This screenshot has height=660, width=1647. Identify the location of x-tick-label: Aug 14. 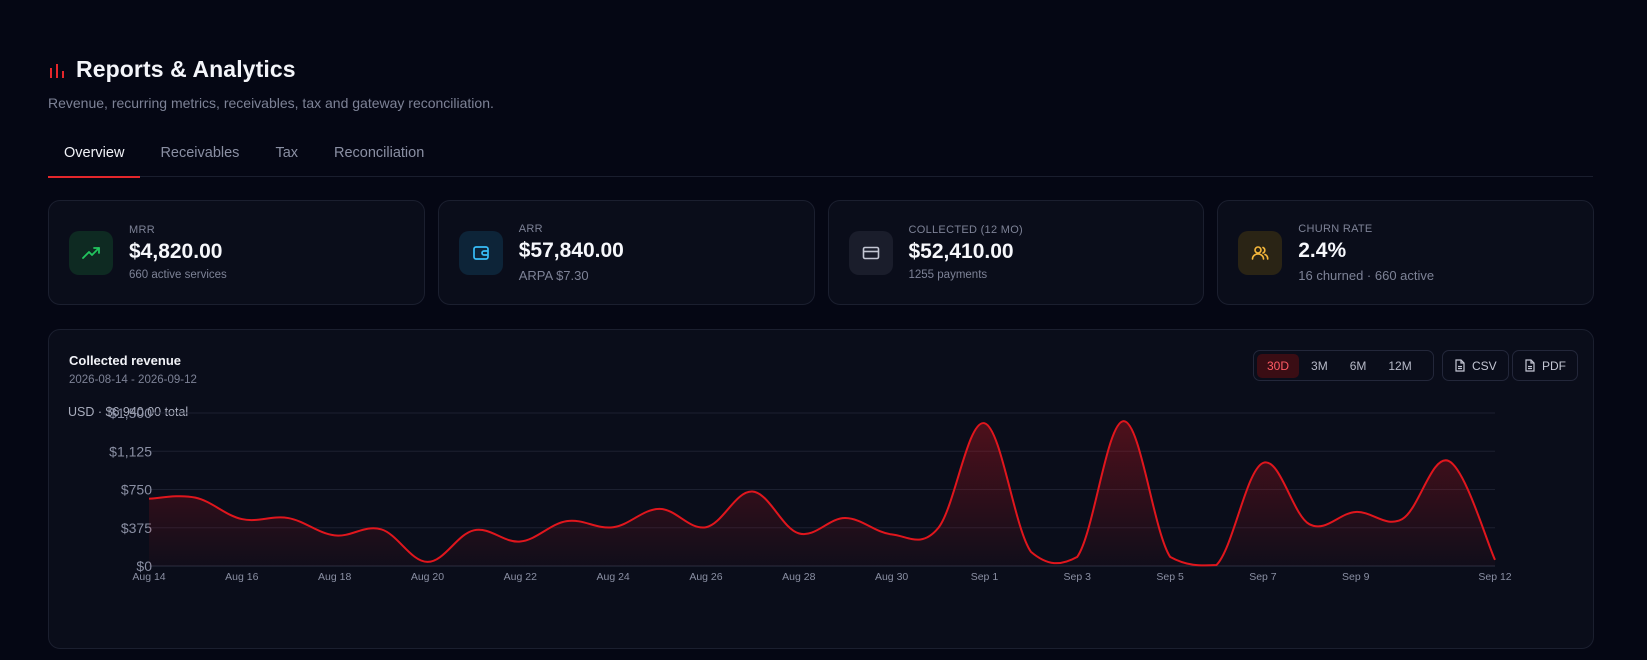
(148, 577).